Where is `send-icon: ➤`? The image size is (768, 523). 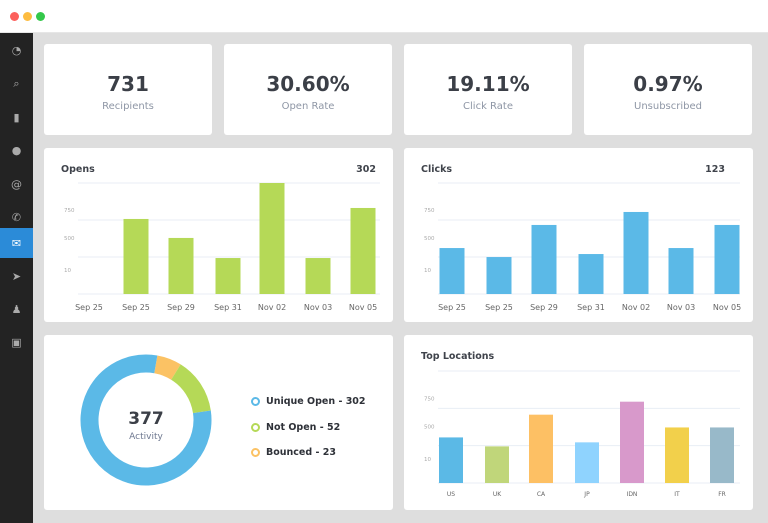
send-icon: ➤ is located at coordinates (16, 276).